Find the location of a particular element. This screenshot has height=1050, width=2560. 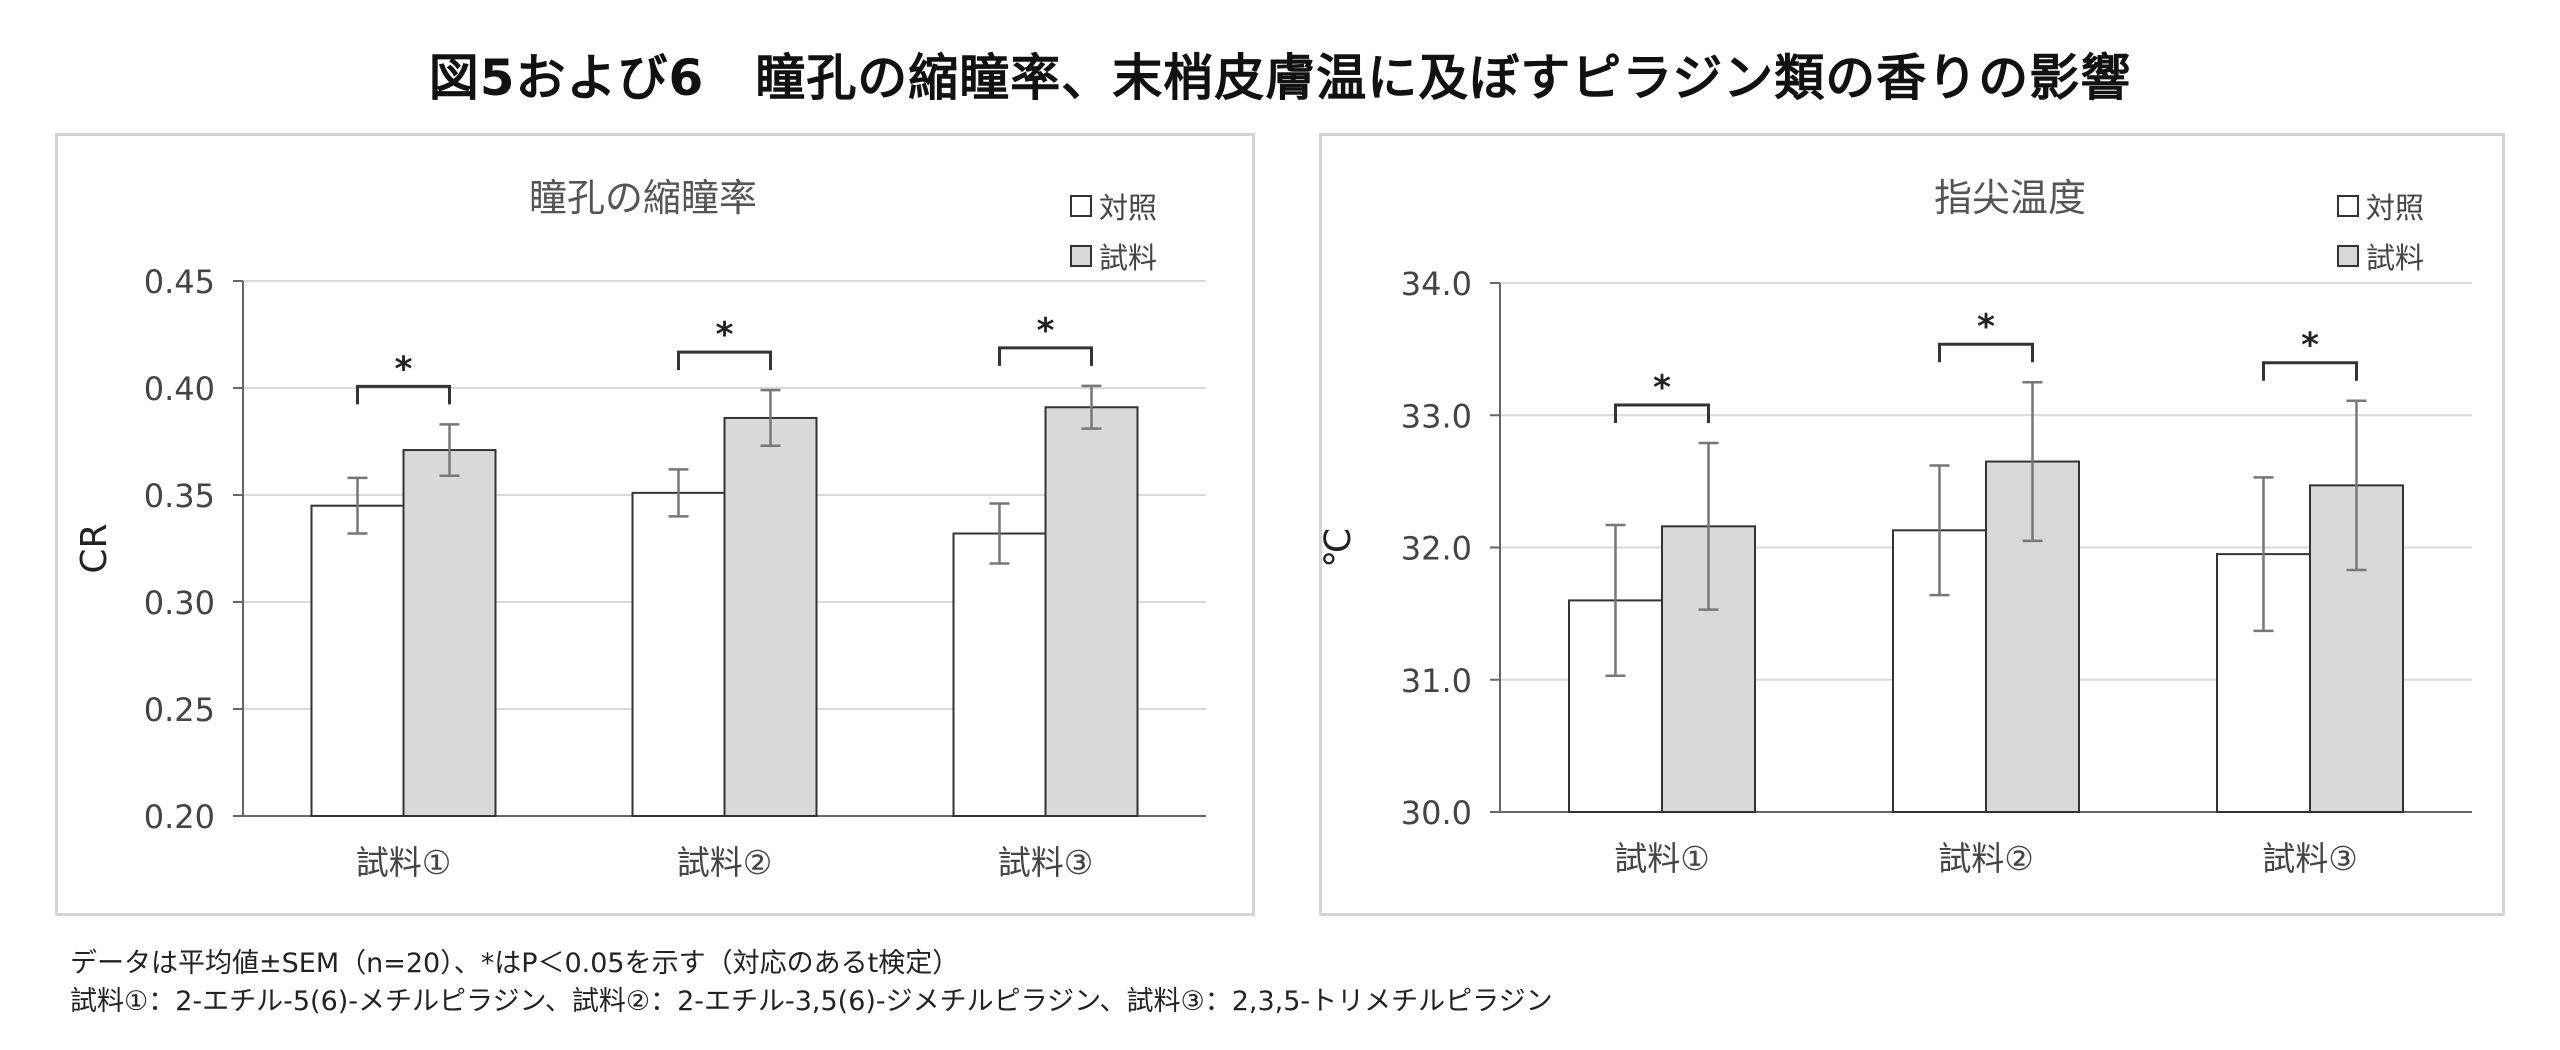

footnote-stats: データは平均値±SEM（n=20）、*はP＜0.05を示す（対応のあるt検定） is located at coordinates (515, 963).